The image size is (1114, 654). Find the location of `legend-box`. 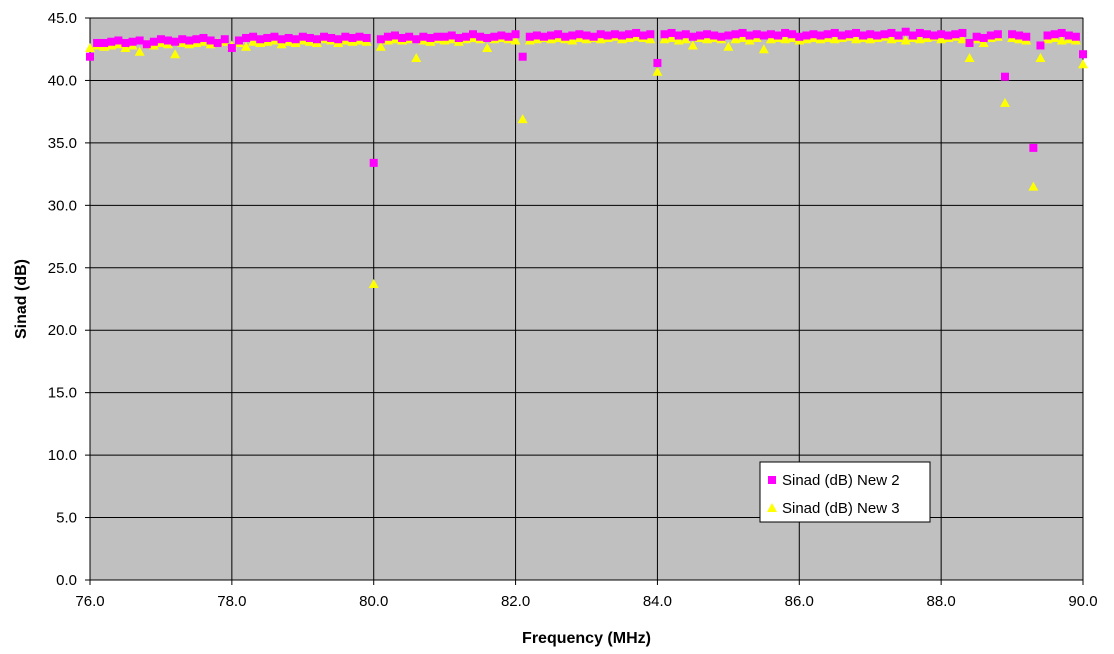

legend-box is located at coordinates (845, 492).